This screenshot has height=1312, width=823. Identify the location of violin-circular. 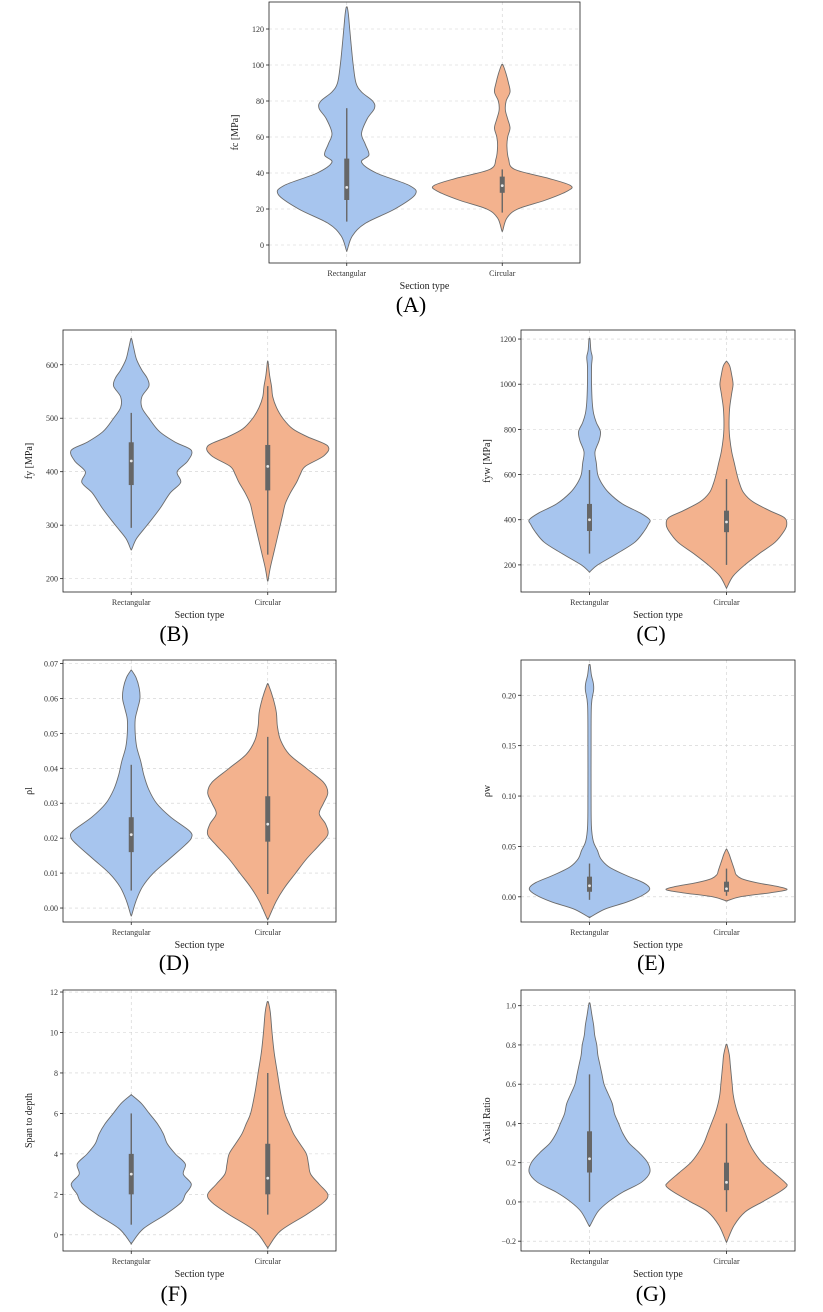
(726, 474).